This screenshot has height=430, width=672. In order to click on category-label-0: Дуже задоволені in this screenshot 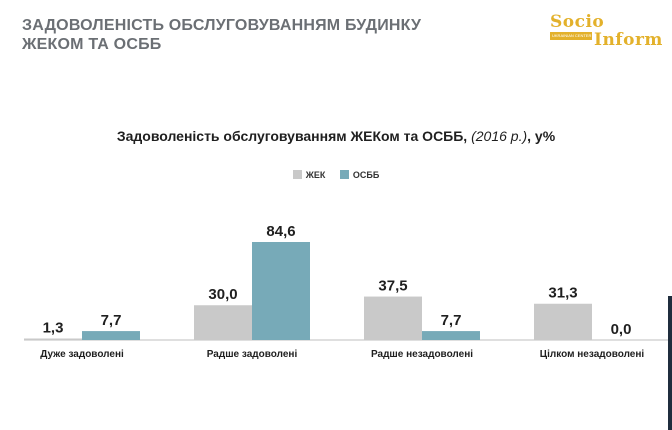, I will do `click(82, 354)`.